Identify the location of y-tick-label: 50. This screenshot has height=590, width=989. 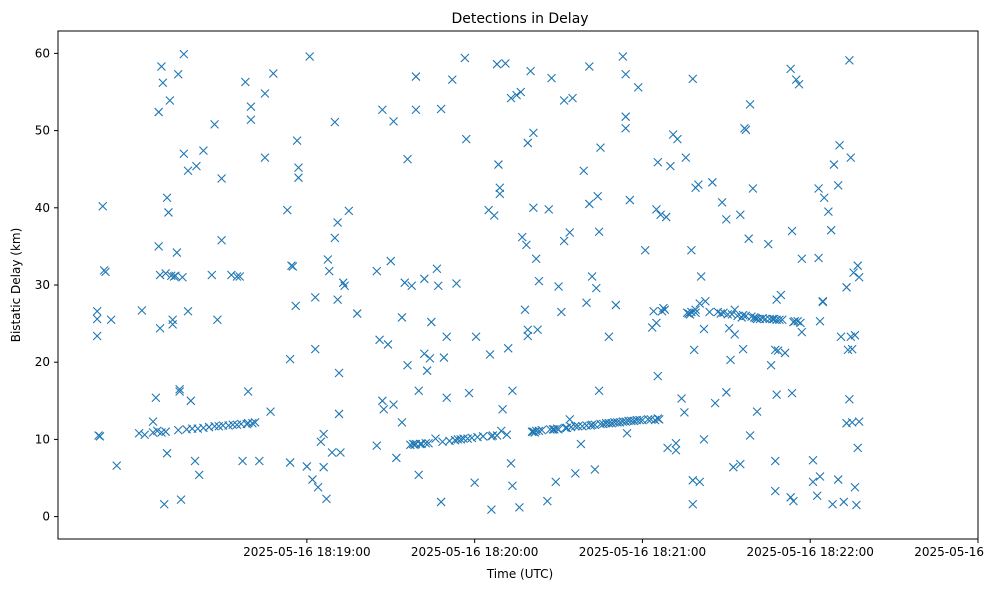
(42, 131).